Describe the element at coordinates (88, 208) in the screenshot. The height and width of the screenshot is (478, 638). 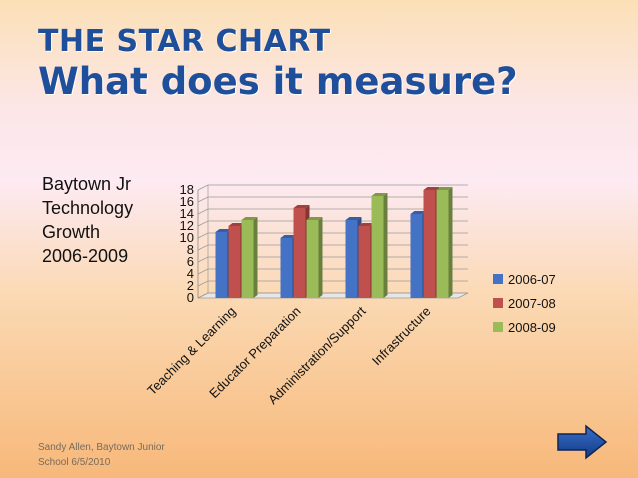
I see `side-label-line: Technology` at that location.